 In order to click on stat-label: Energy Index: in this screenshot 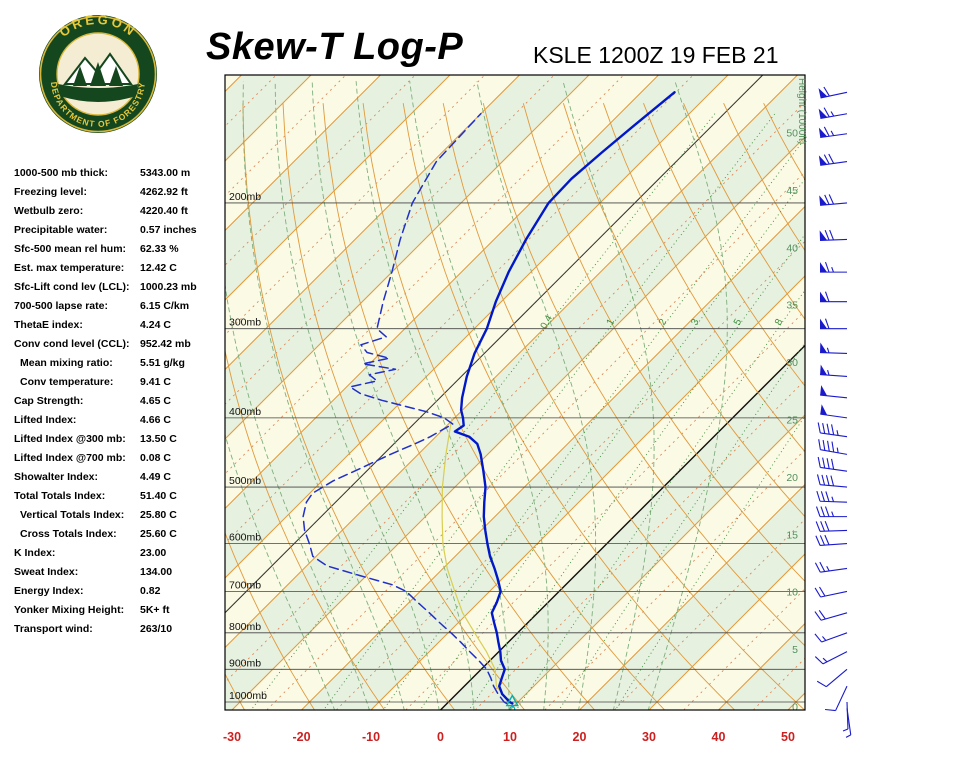, I will do `click(49, 591)`.